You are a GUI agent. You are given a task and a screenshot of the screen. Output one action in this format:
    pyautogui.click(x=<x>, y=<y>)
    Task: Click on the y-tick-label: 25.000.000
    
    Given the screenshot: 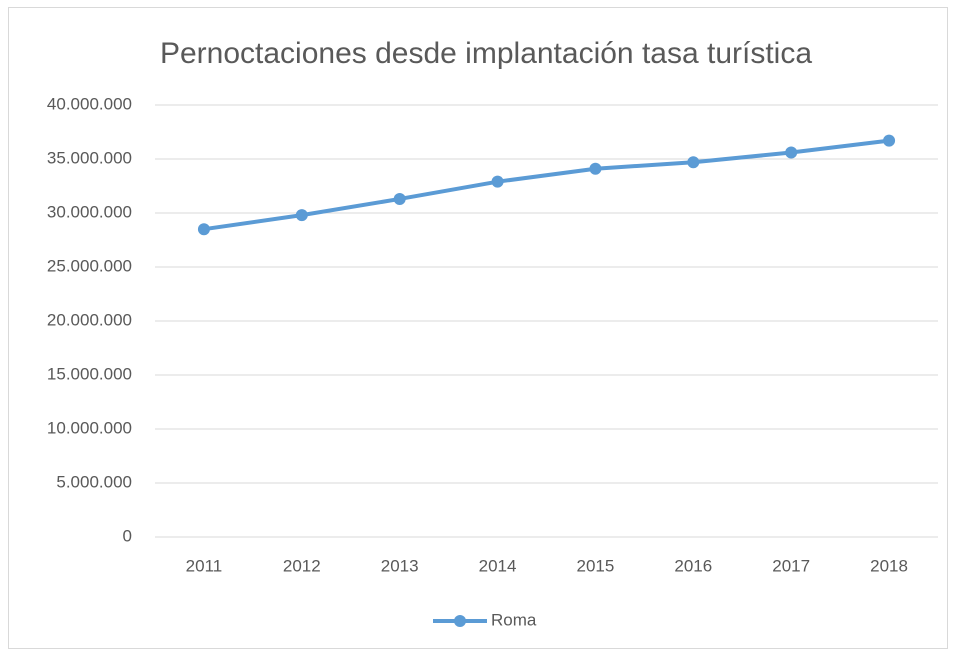 What is the action you would take?
    pyautogui.click(x=89, y=265)
    